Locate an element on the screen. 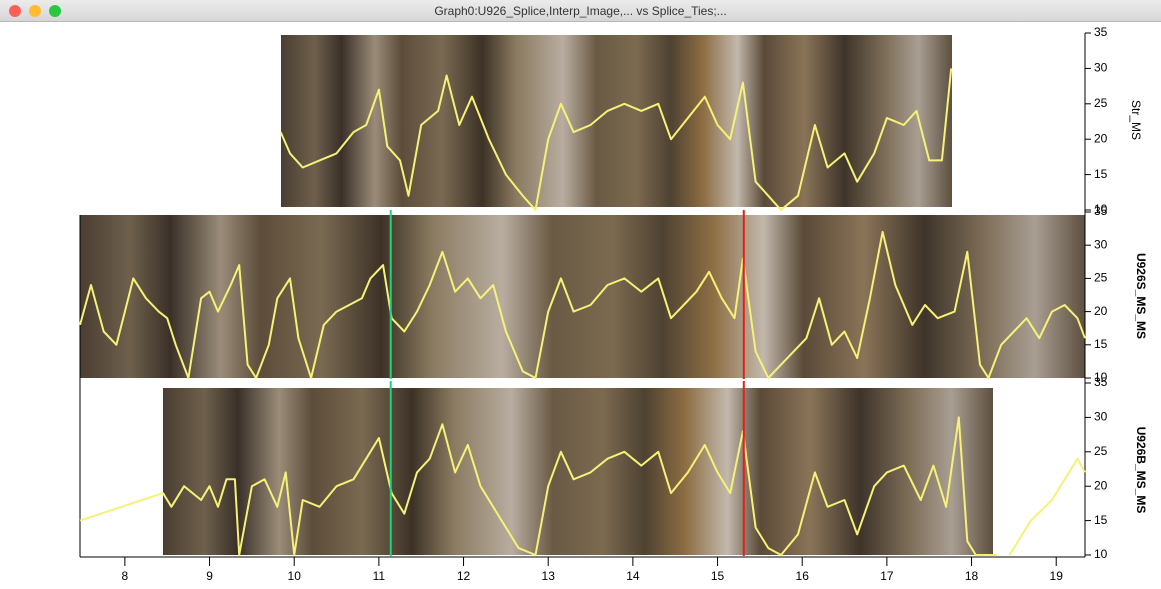 Image resolution: width=1161 pixels, height=589 pixels. x-tick-label: 12 is located at coordinates (464, 576).